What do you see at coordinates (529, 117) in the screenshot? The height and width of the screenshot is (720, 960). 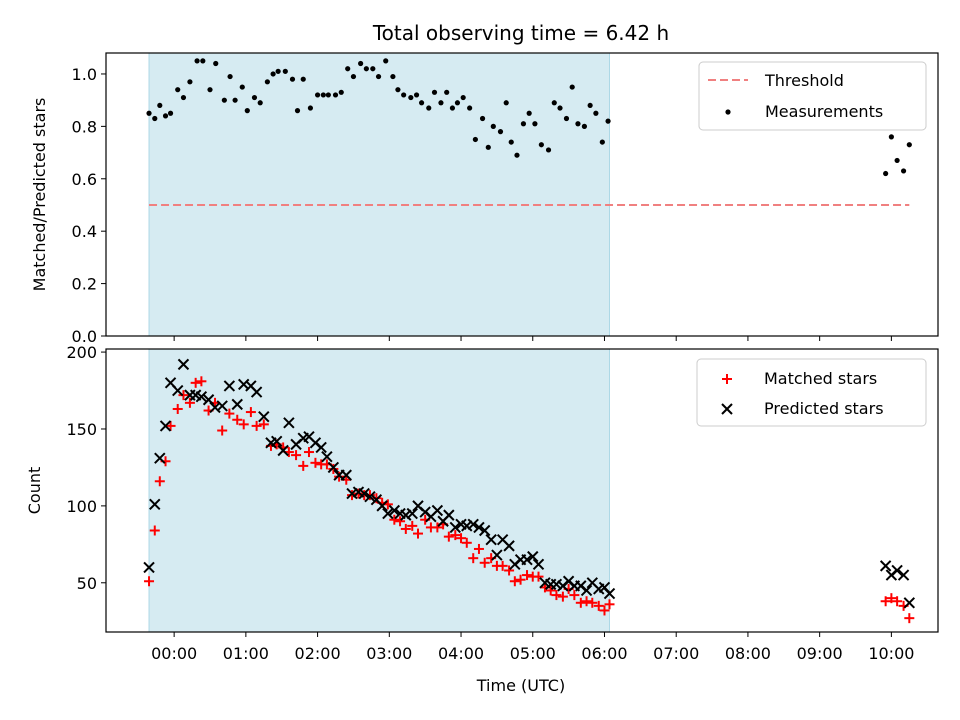 I see `measurements-points` at bounding box center [529, 117].